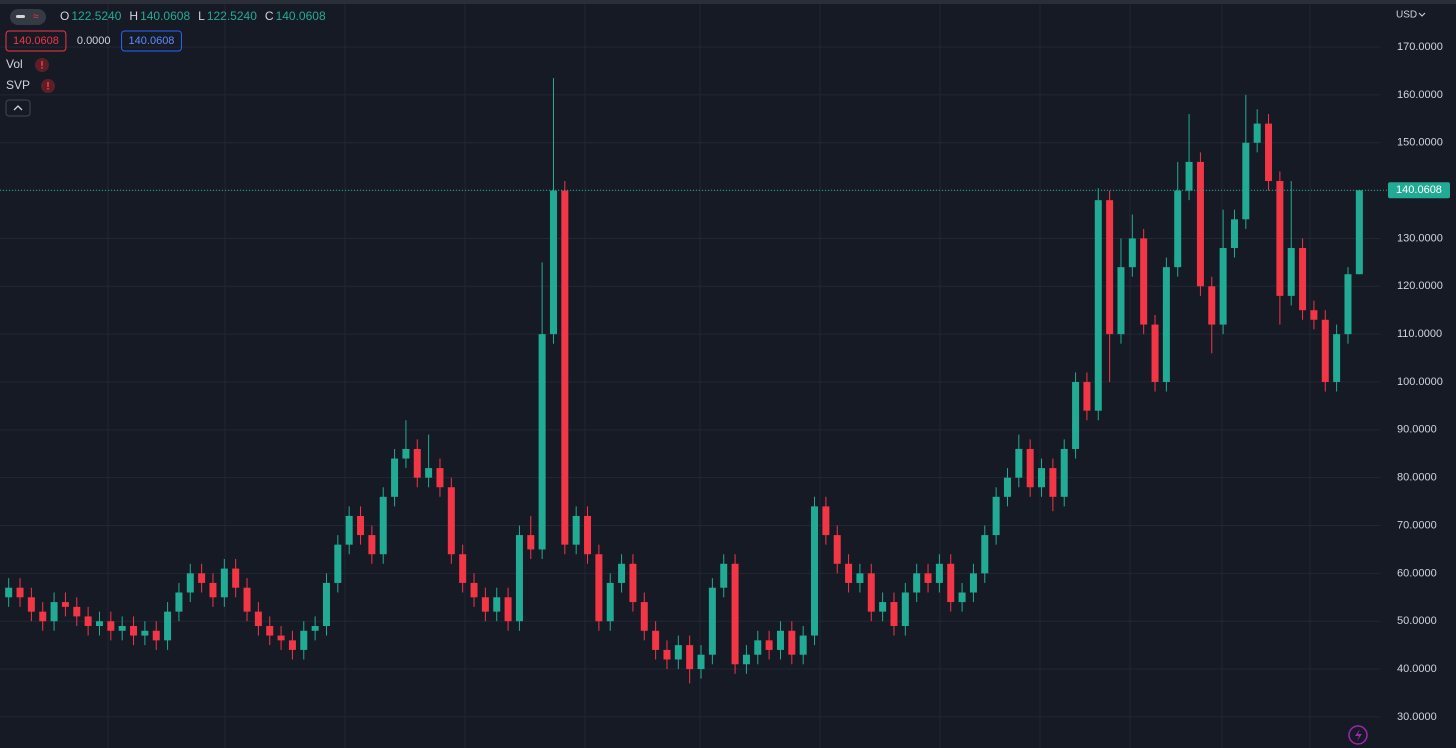 Image resolution: width=1456 pixels, height=748 pixels. What do you see at coordinates (1420, 382) in the screenshot?
I see `y-tick-label: 100.0000` at bounding box center [1420, 382].